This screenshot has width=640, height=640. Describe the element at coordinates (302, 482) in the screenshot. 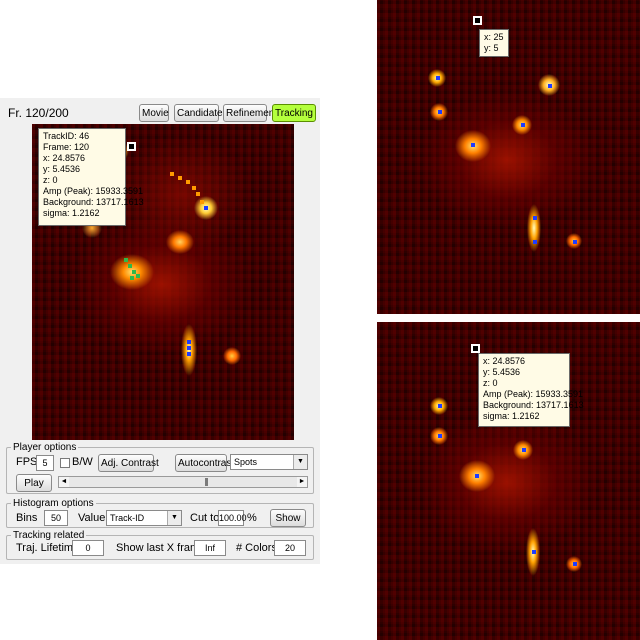

I see `slider-right-arrow-icon: ►` at that location.